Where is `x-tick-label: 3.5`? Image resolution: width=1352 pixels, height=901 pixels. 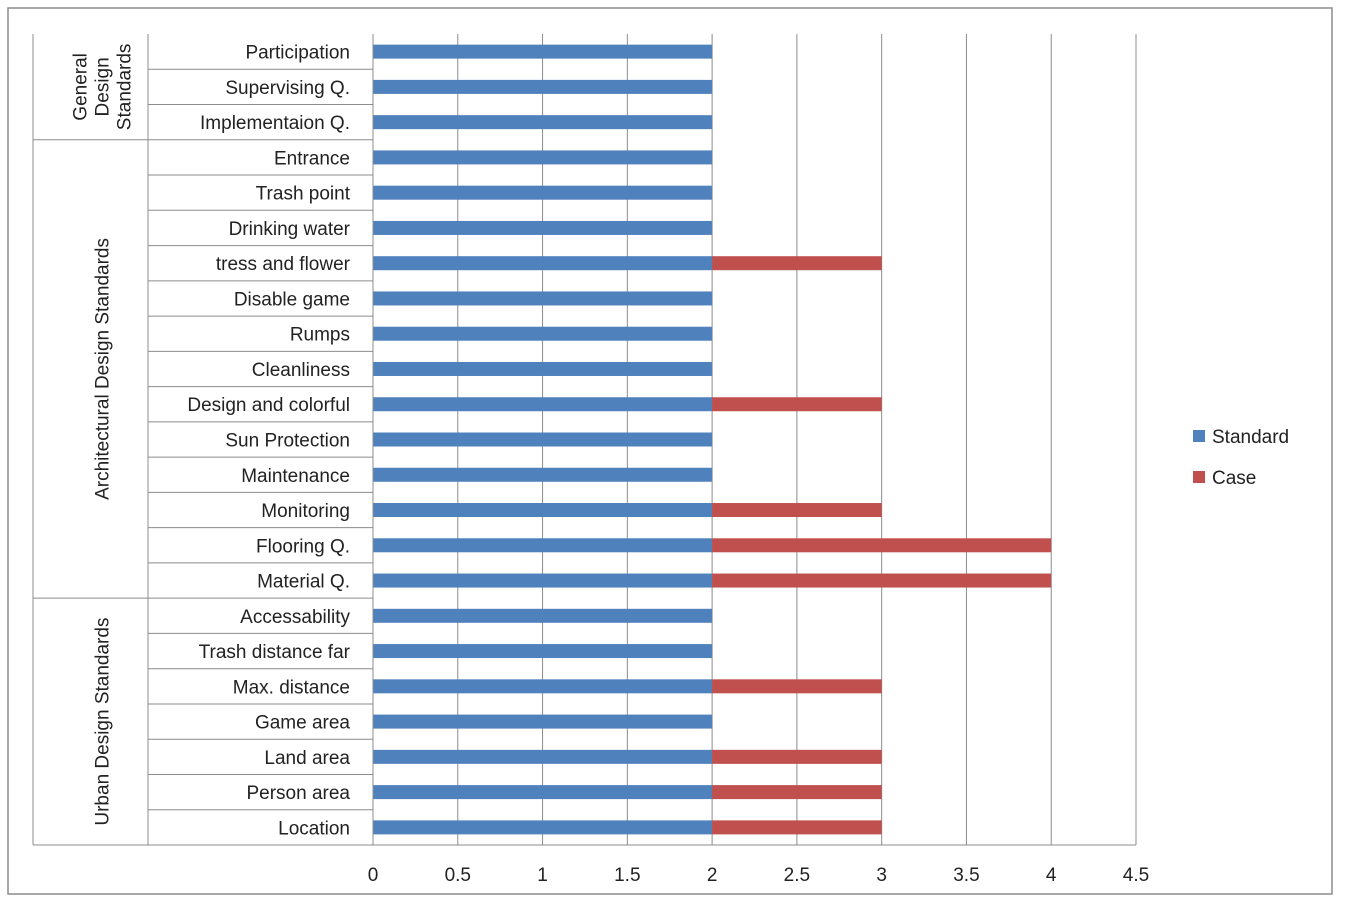
x-tick-label: 3.5 is located at coordinates (966, 875).